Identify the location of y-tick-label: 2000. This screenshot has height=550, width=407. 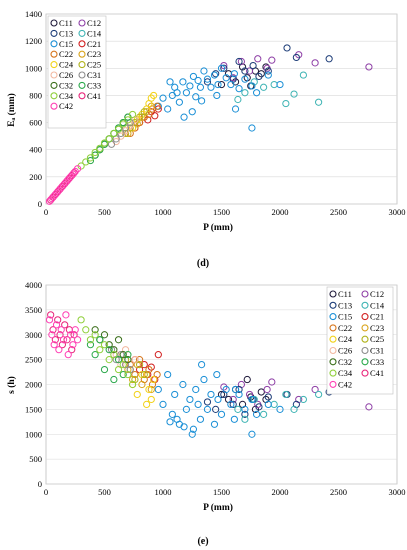
(33, 385).